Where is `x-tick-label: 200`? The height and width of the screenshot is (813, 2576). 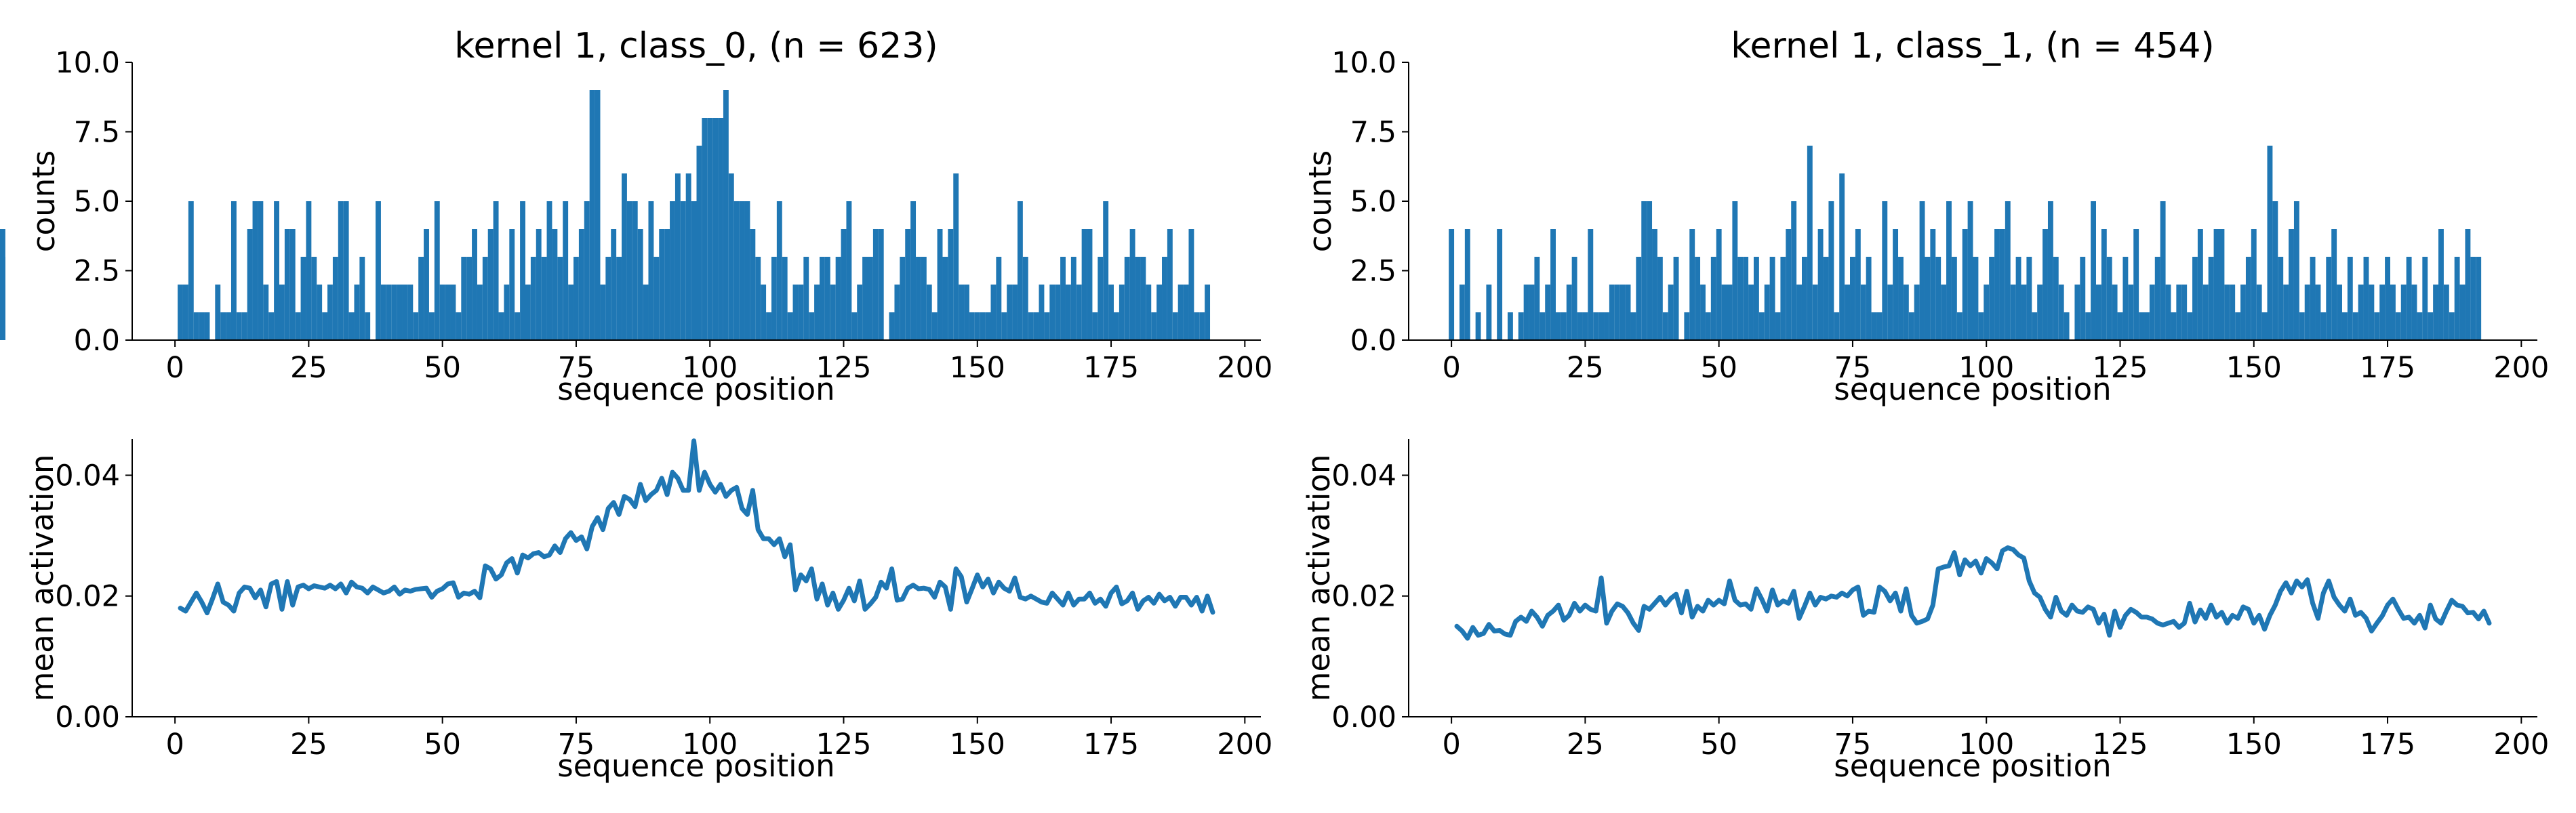 x-tick-label: 200 is located at coordinates (1244, 745).